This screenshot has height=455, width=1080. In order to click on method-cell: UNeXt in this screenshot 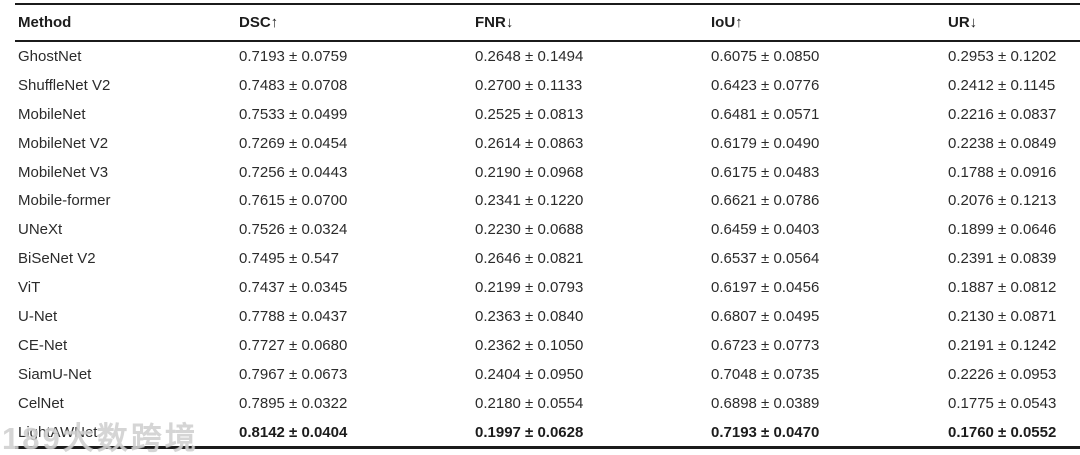, I will do `click(40, 230)`.